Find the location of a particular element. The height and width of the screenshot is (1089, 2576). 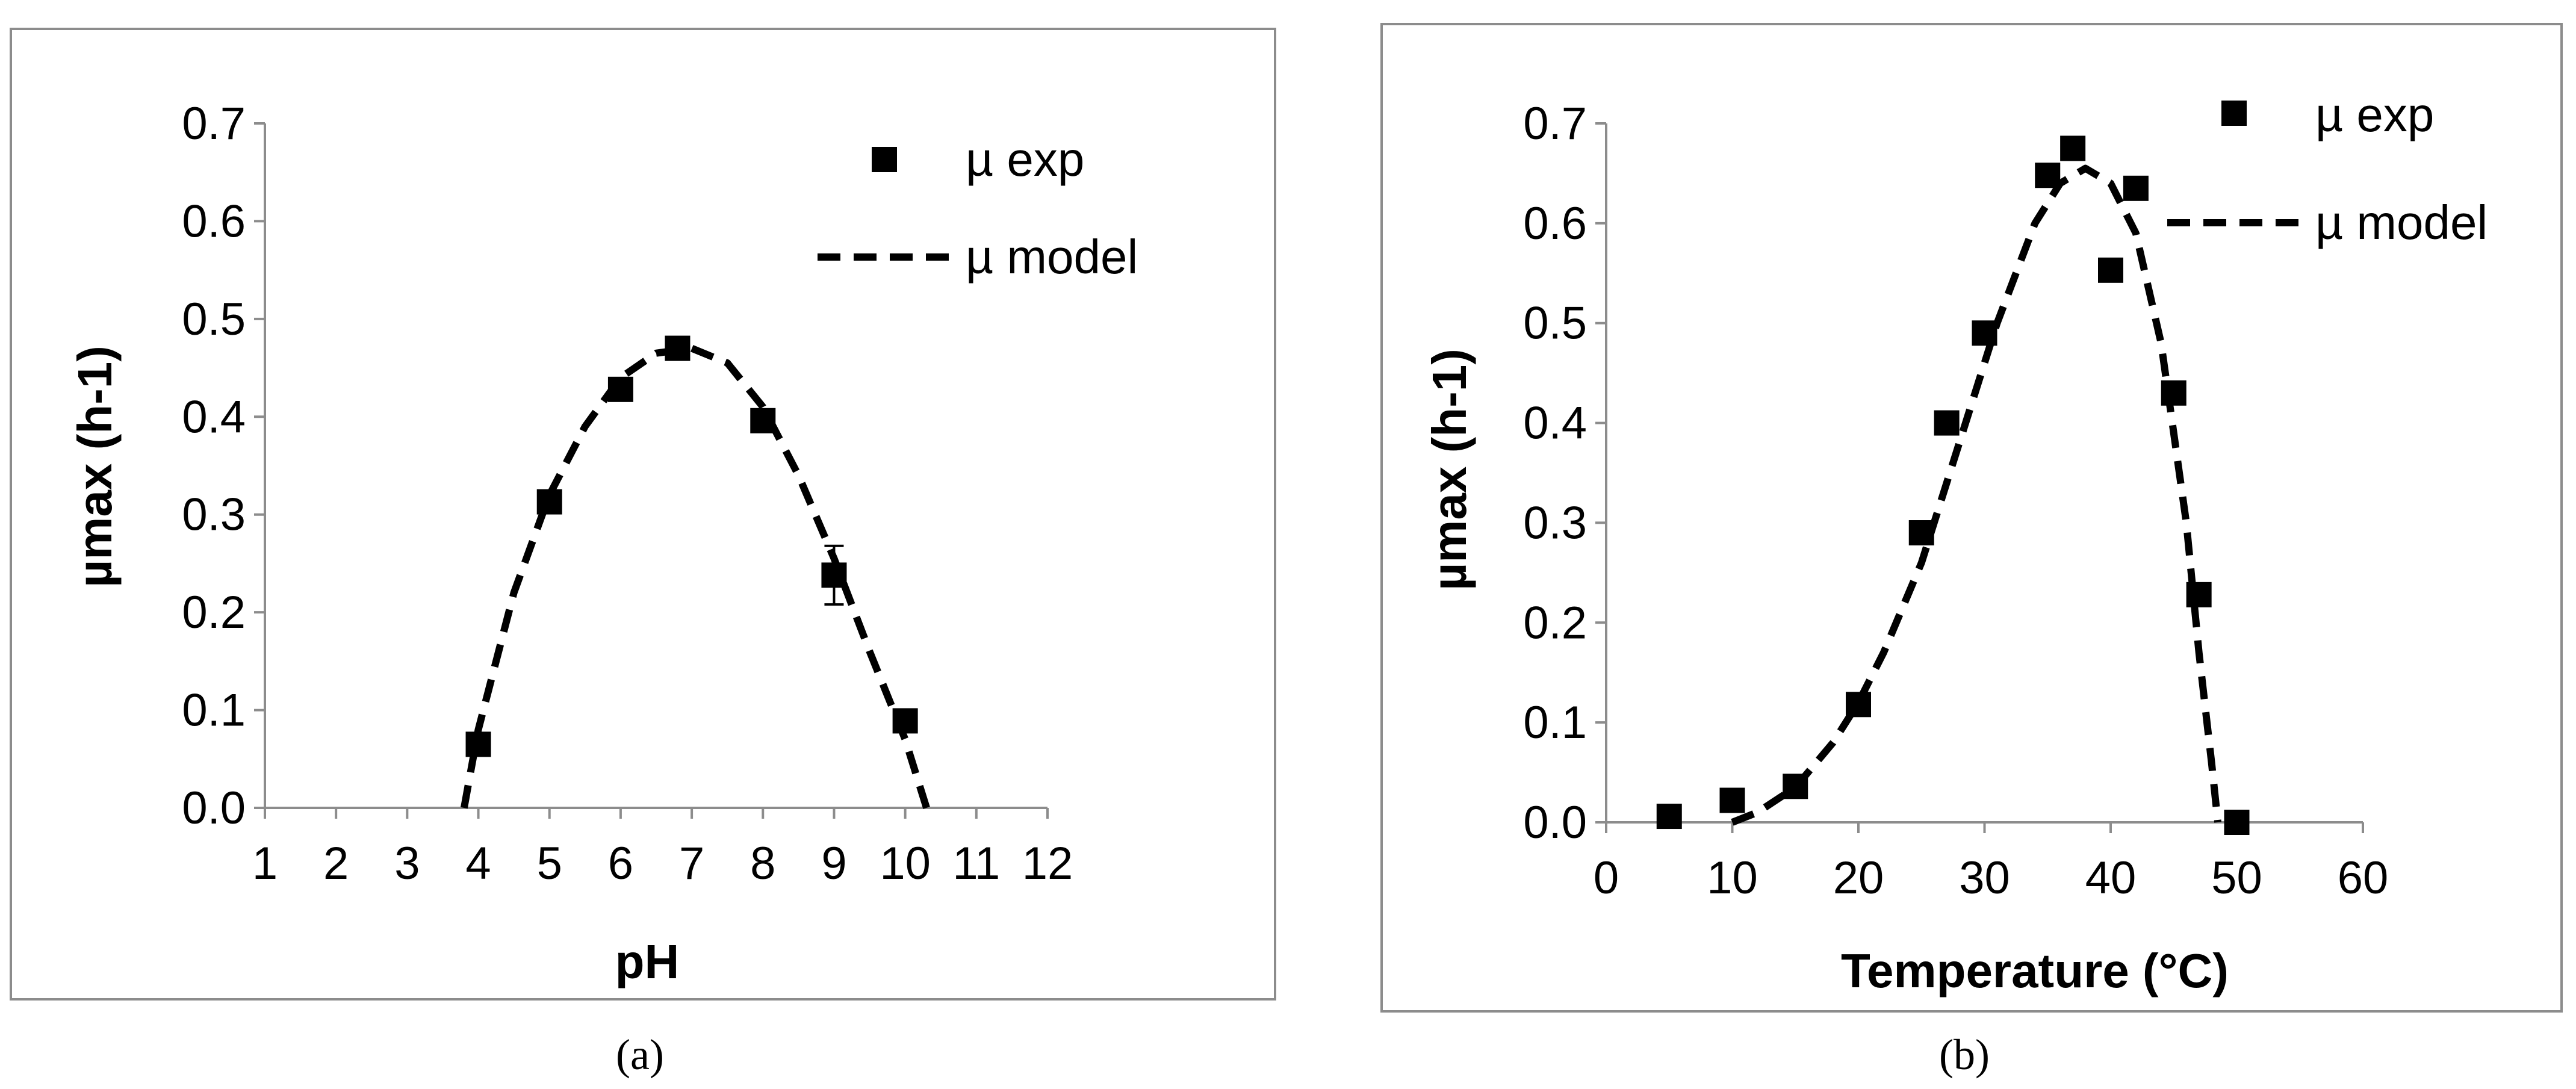

x-tick-label: 50 is located at coordinates (2236, 878).